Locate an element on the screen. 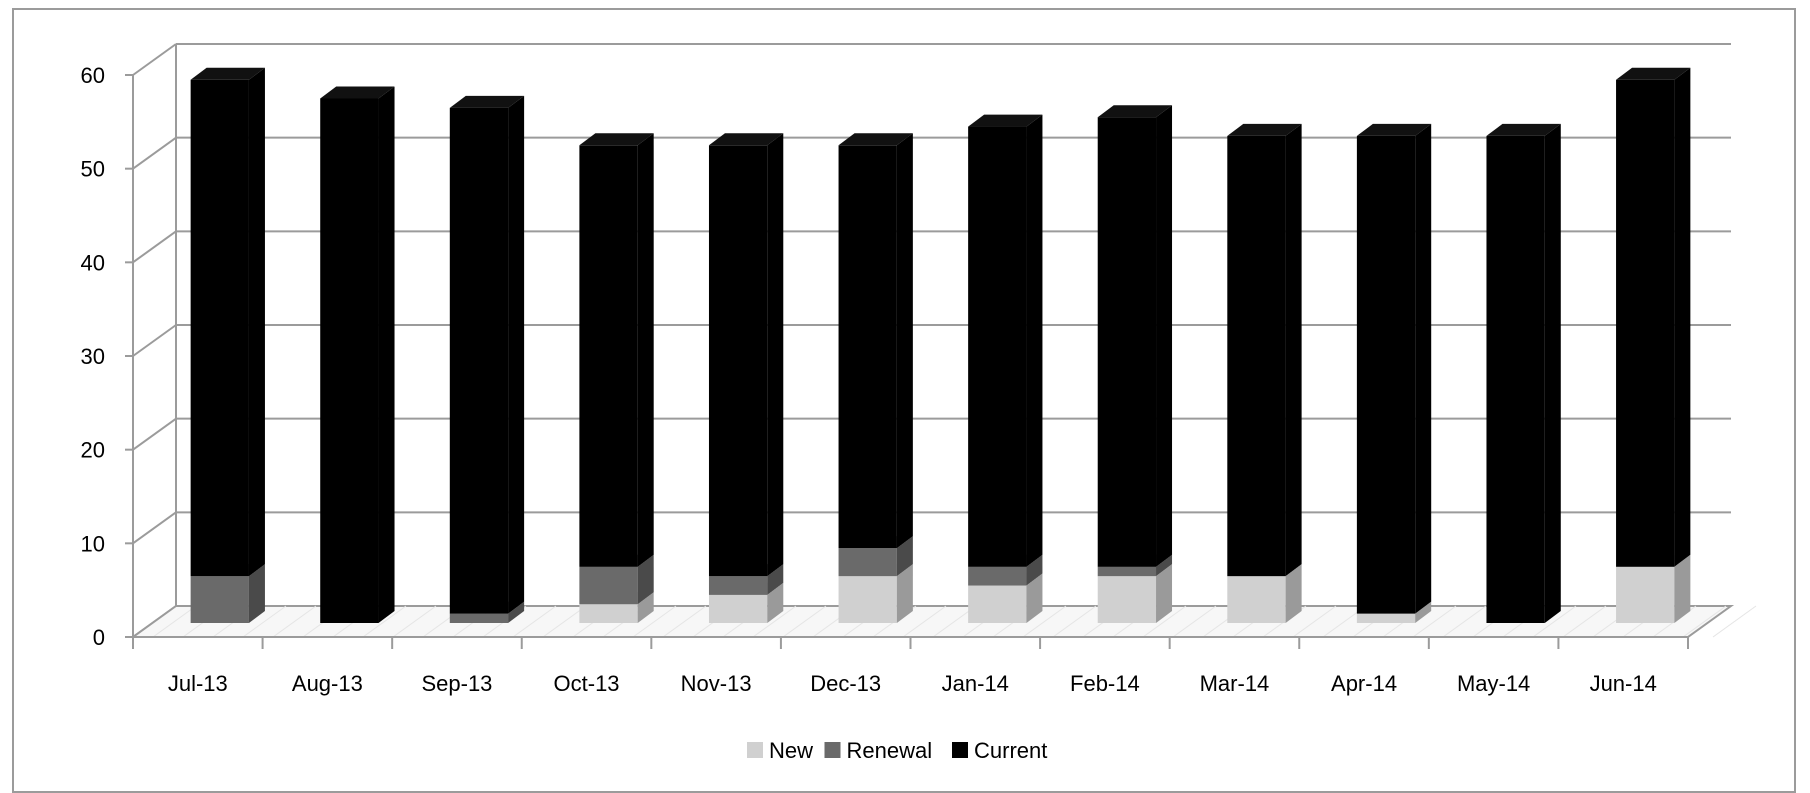  legend: New Renewal Current is located at coordinates (897, 750).